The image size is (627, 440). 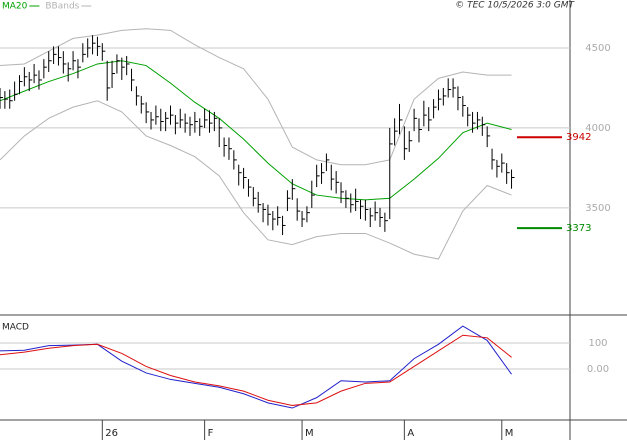 What do you see at coordinates (111, 433) in the screenshot?
I see `x-tick-label: 26` at bounding box center [111, 433].